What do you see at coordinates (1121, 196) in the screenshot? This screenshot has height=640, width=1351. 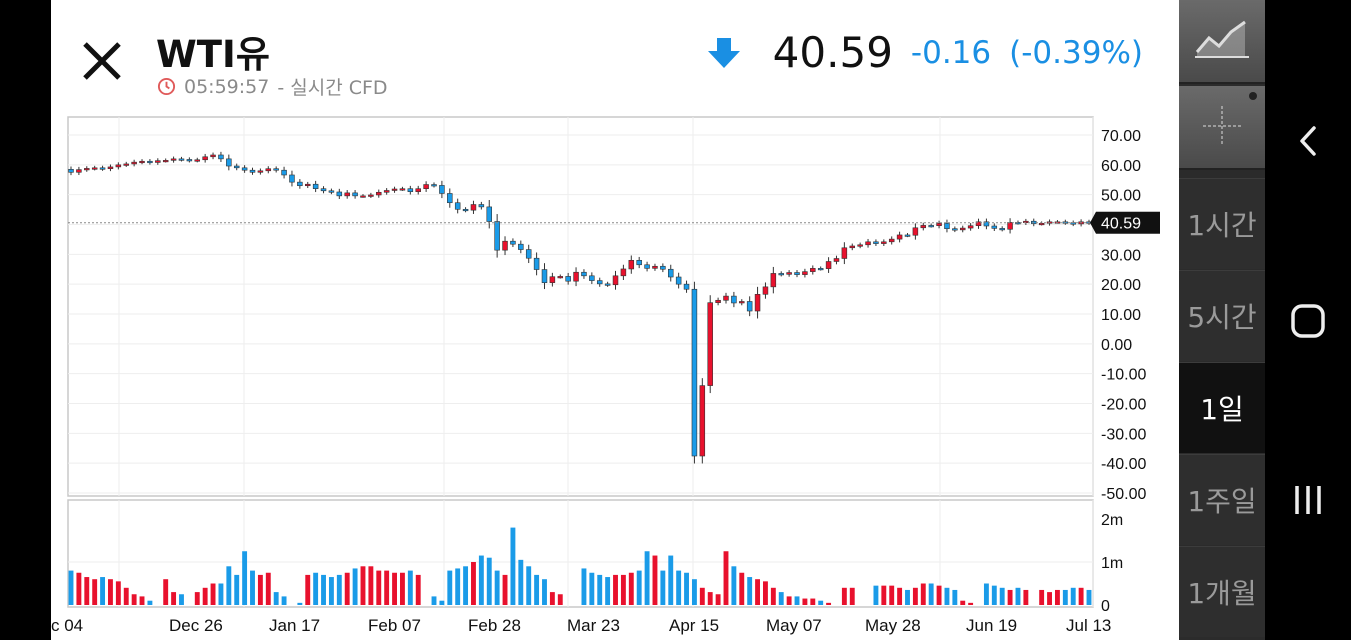 I see `y-tick-label: 50.00` at bounding box center [1121, 196].